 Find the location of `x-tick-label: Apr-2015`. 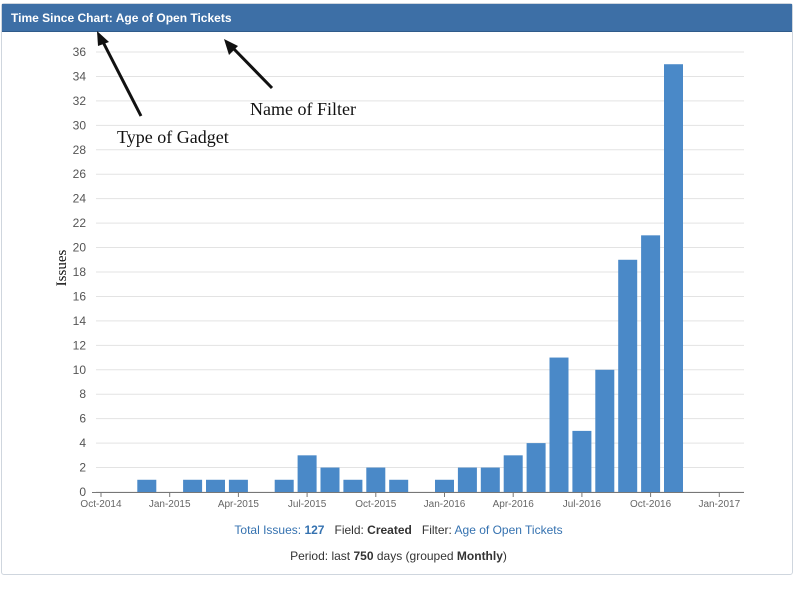

x-tick-label: Apr-2015 is located at coordinates (239, 504).